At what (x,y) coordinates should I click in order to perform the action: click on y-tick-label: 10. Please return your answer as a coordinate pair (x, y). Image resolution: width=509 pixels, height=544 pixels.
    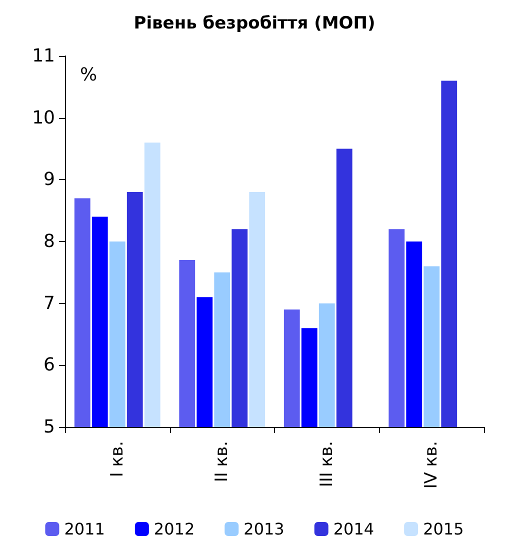
    Looking at the image, I should click on (43, 117).